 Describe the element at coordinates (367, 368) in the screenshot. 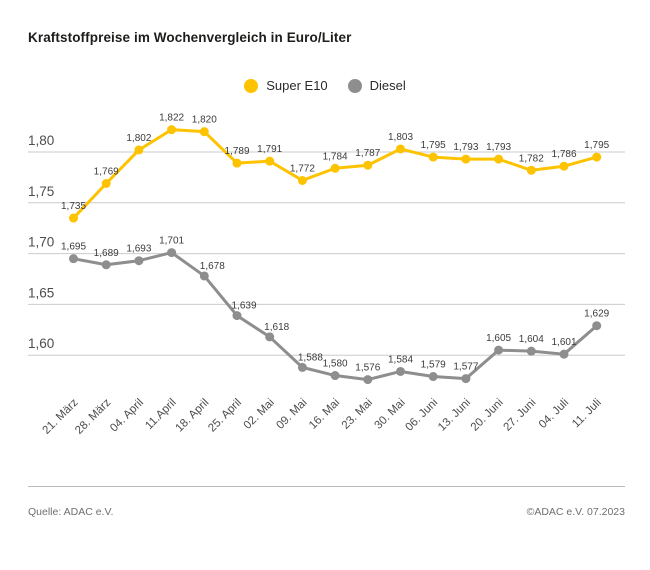

I see `data-point-label: 1,576` at that location.